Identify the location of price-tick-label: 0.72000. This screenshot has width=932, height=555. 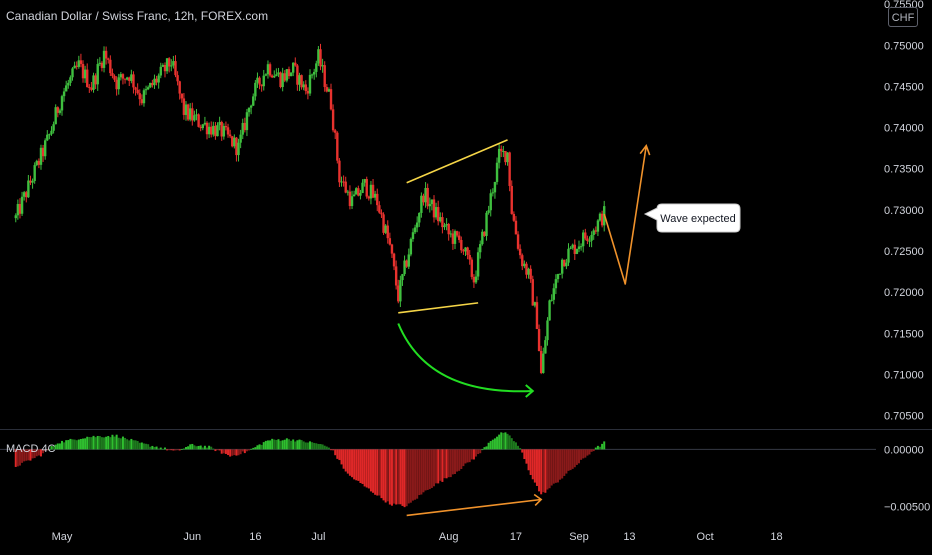
(904, 293).